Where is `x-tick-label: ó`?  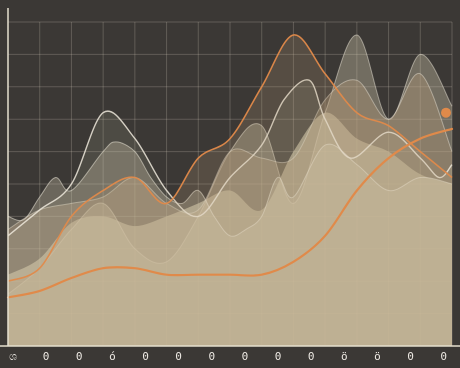
x-tick-label: ó is located at coordinates (112, 356).